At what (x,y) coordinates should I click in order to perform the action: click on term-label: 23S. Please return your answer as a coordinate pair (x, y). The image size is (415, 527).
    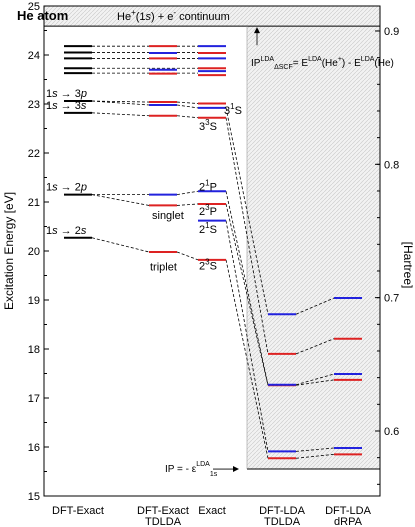
    Looking at the image, I should click on (208, 265).